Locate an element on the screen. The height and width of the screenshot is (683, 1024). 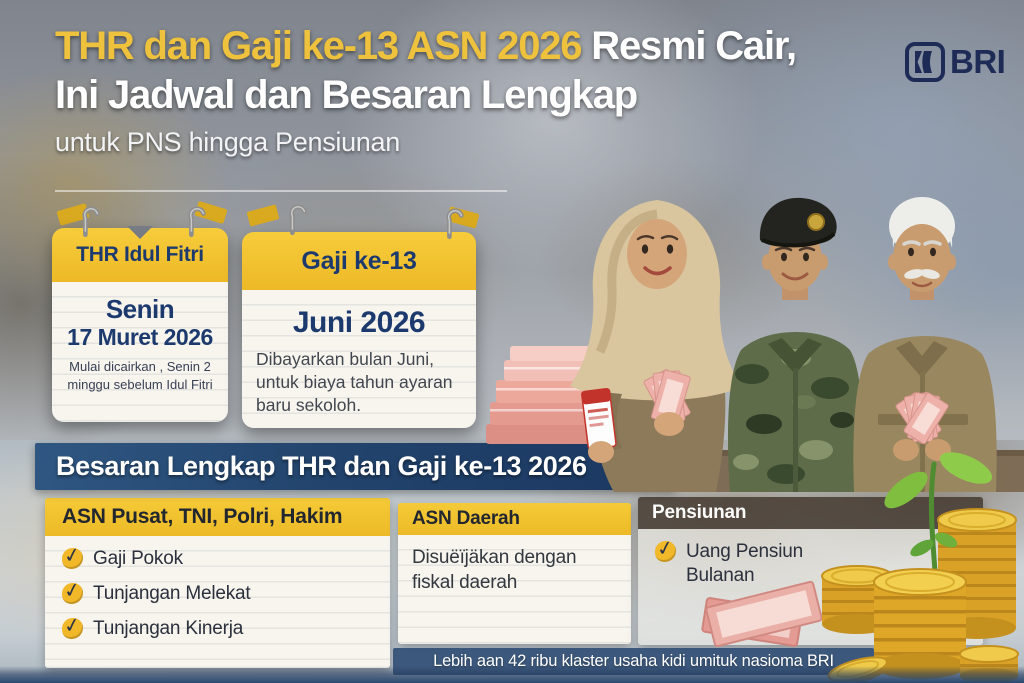
title-line-1: THR dan Gaji ke-13 ASN 2026 Resmi Cair, is located at coordinates (426, 46).